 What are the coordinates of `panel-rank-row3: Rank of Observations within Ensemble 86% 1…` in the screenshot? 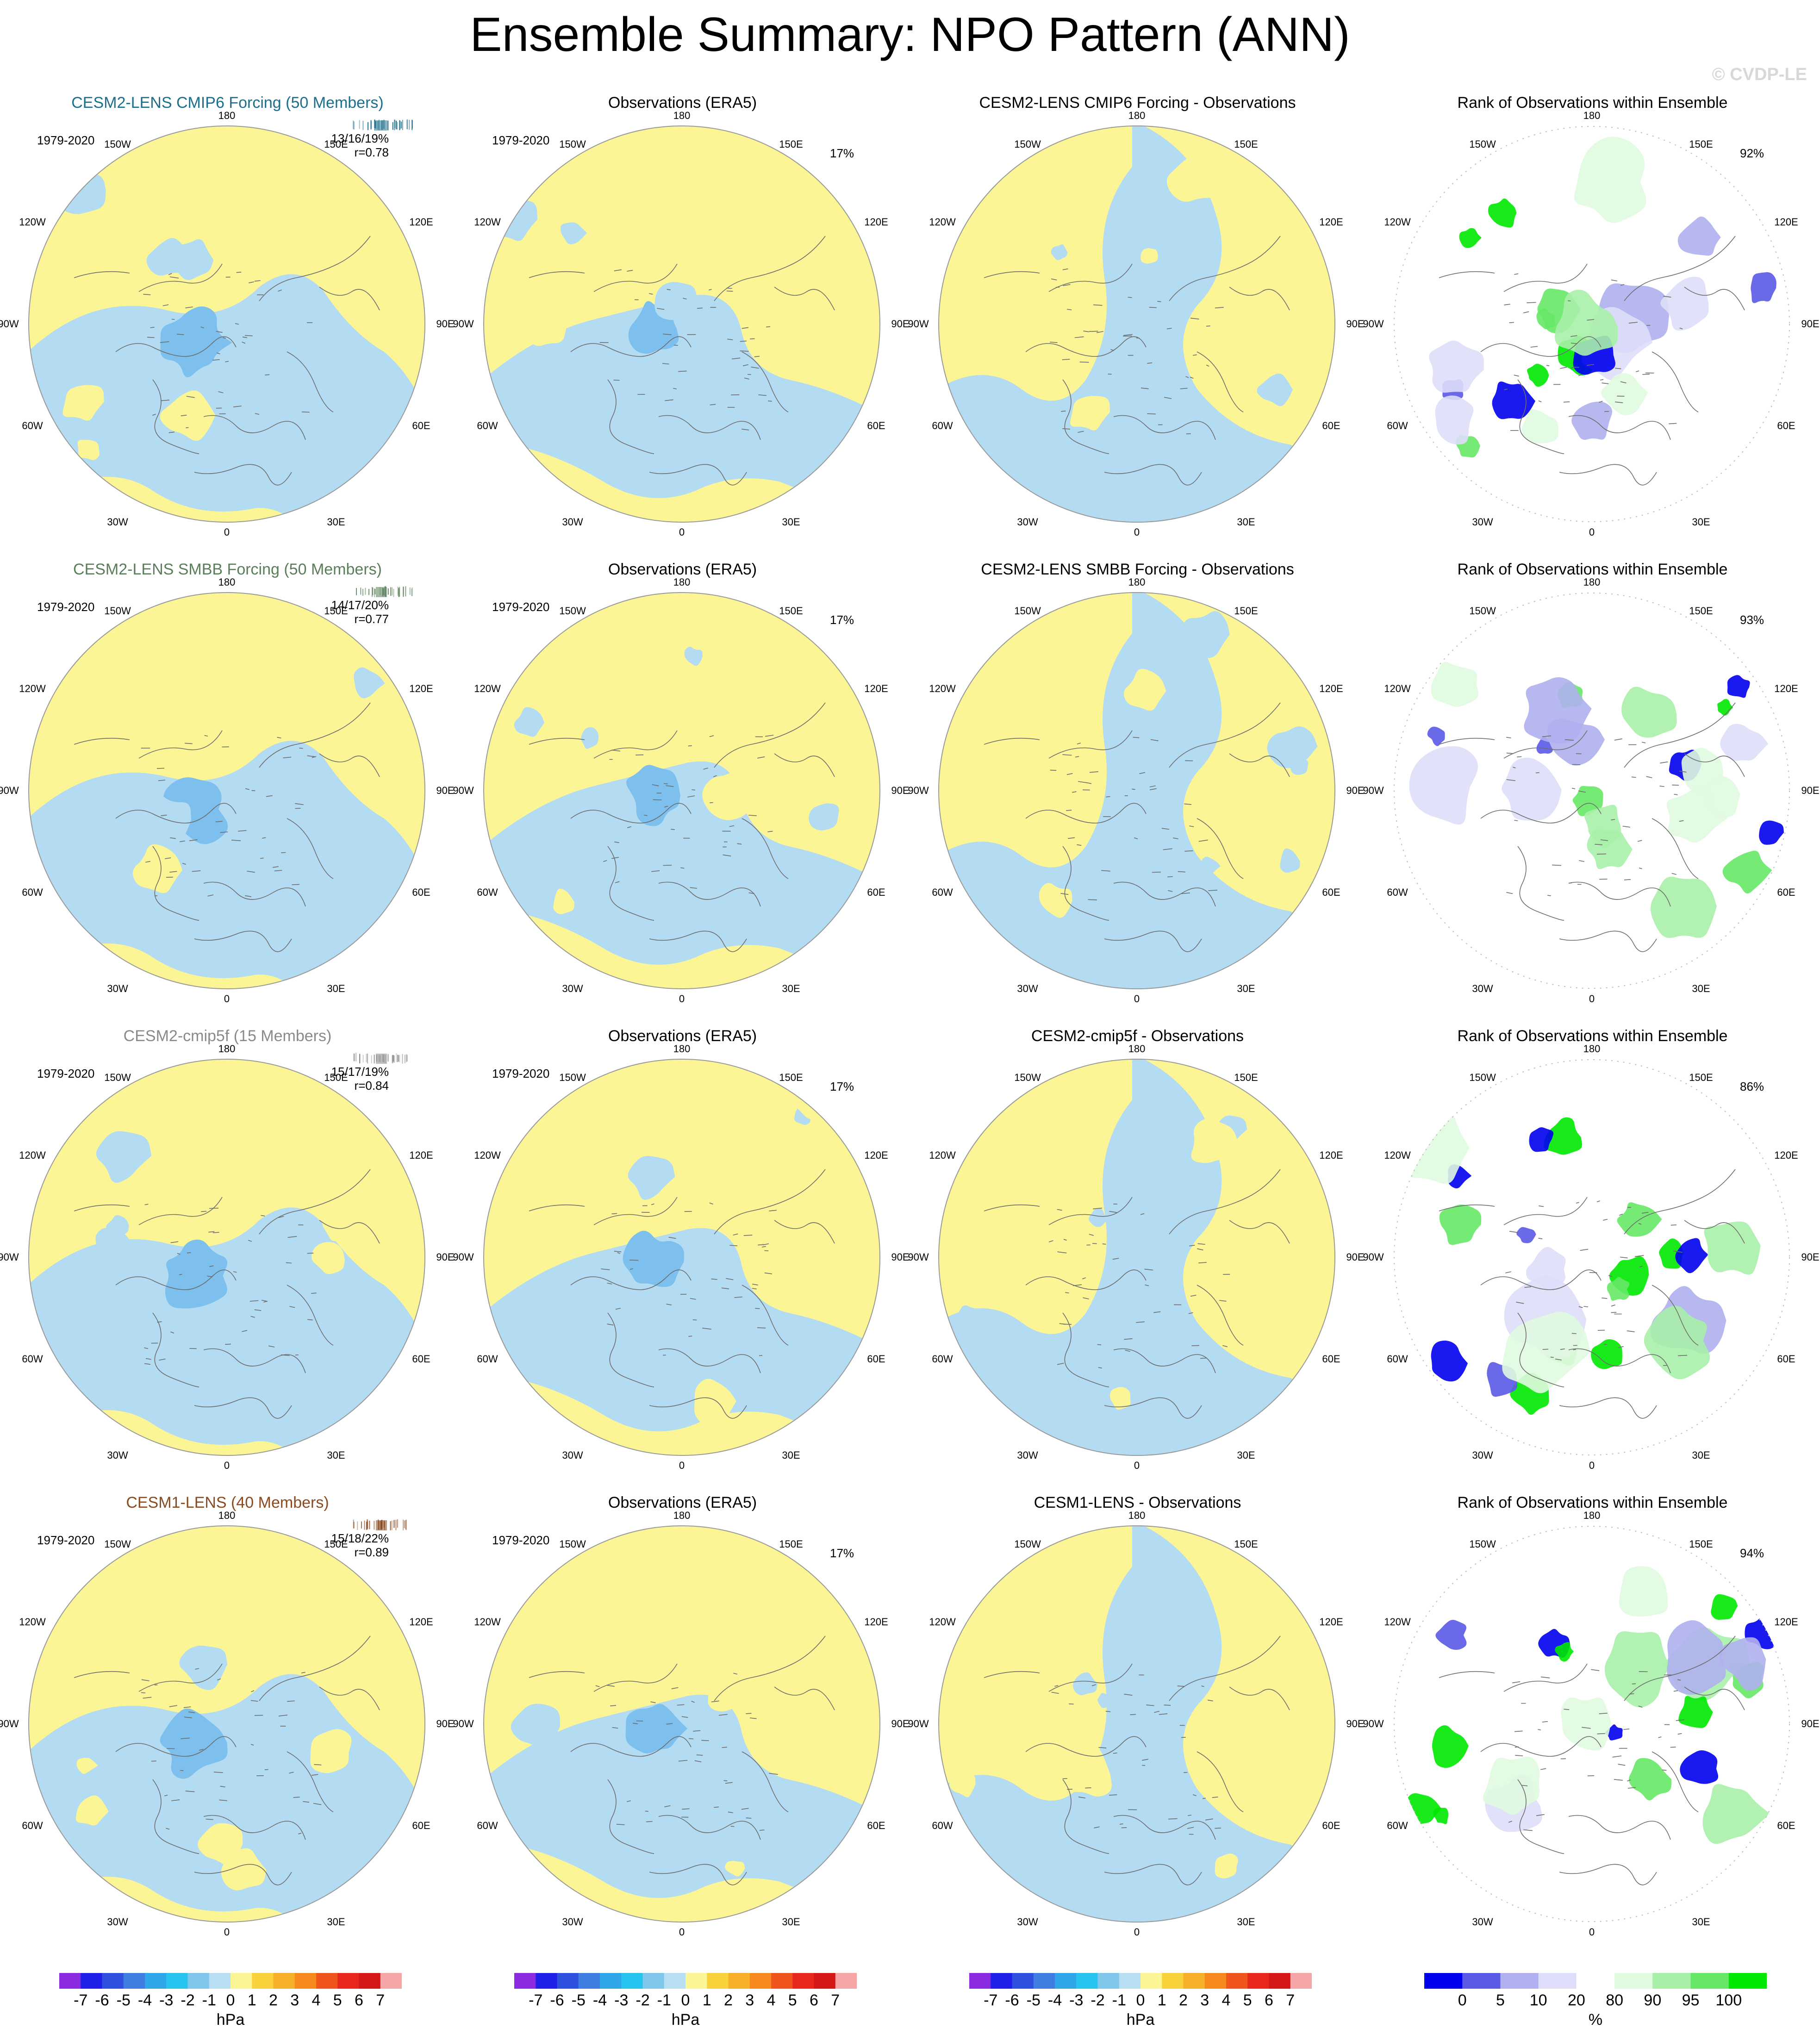 It's located at (1591, 1259).